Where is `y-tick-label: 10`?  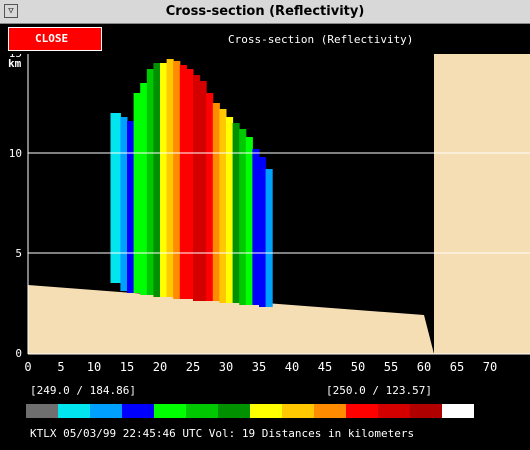
y-tick-label: 10 is located at coordinates (15, 153).